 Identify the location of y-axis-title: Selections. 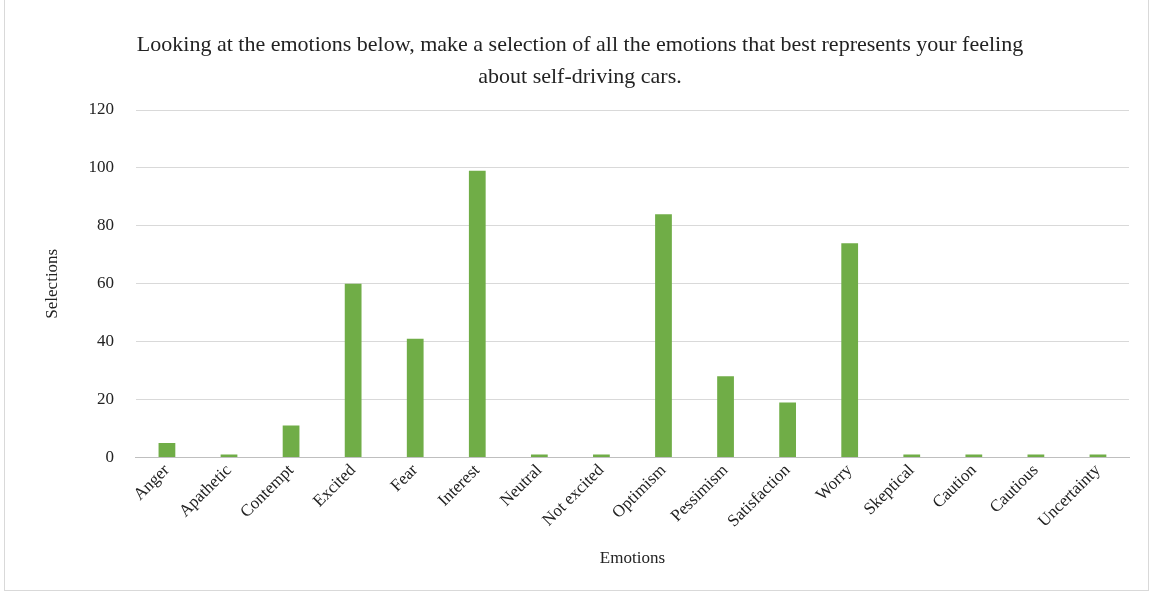
(51, 283).